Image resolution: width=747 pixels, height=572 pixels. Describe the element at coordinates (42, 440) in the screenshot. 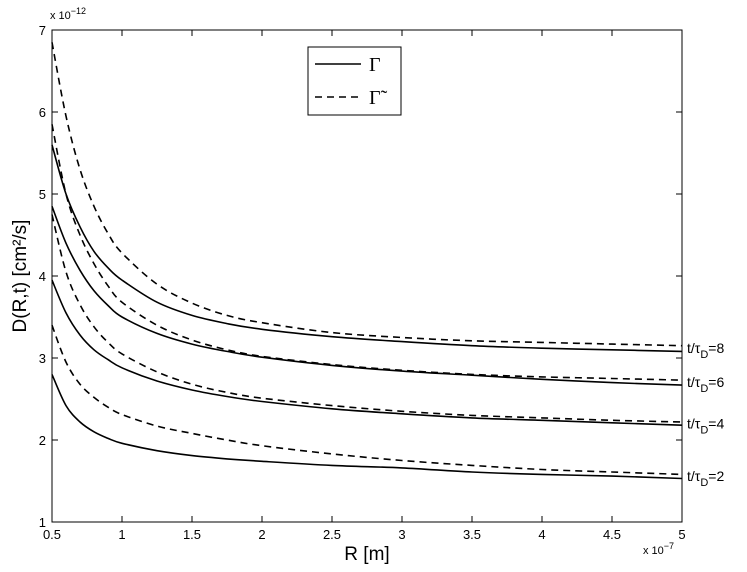

I see `y-tick-label: 2` at that location.